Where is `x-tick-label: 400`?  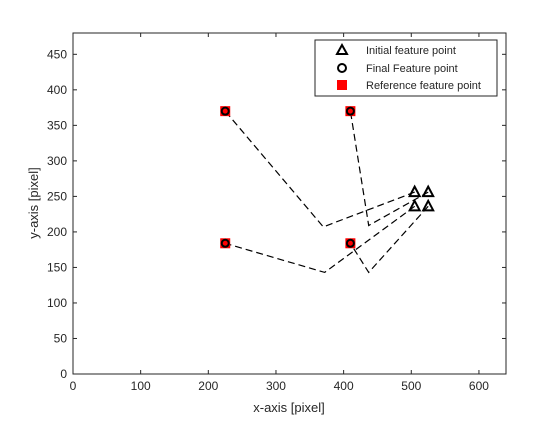
x-tick-label: 400 is located at coordinates (344, 386).